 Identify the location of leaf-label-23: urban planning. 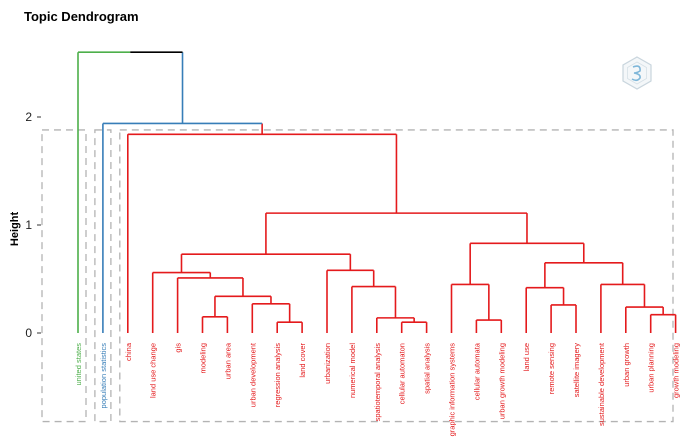
(651, 368).